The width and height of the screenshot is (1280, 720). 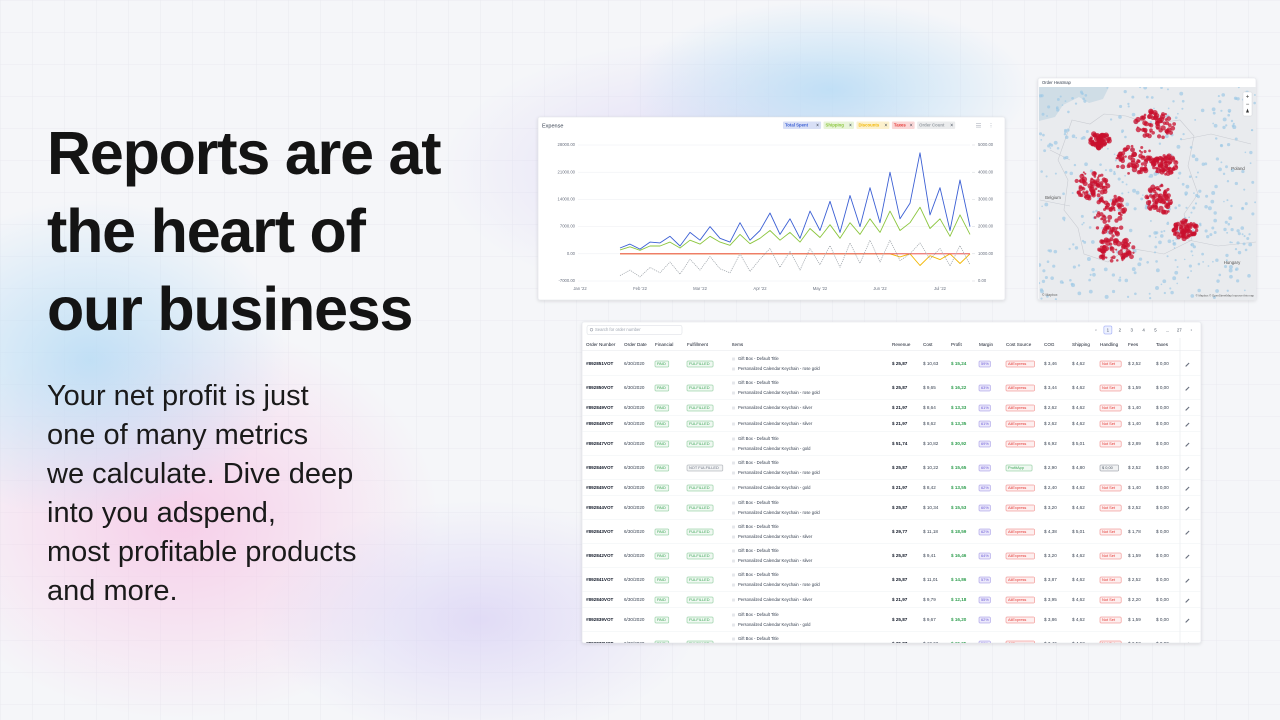 I want to click on column-header: Cost Source, so click(x=1019, y=344).